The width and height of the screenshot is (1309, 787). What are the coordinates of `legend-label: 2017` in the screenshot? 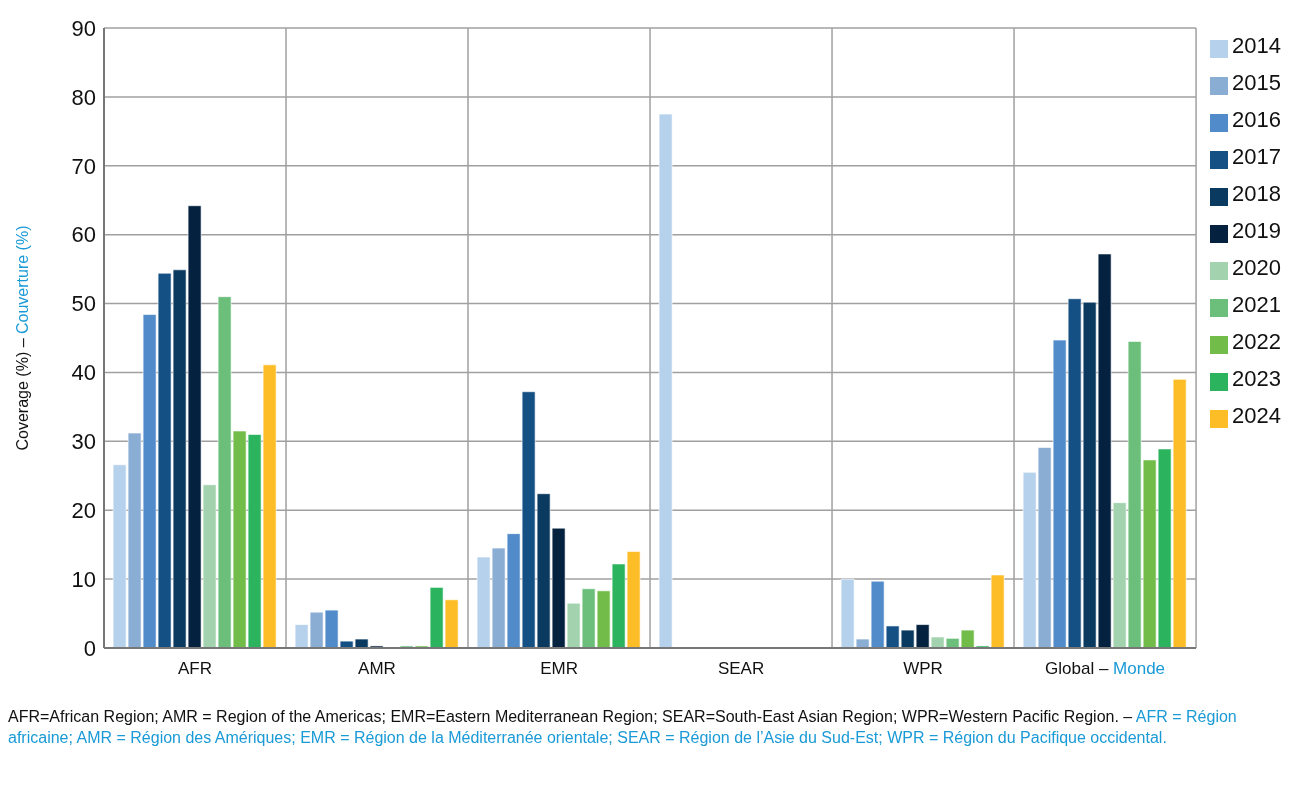 It's located at (1256, 156).